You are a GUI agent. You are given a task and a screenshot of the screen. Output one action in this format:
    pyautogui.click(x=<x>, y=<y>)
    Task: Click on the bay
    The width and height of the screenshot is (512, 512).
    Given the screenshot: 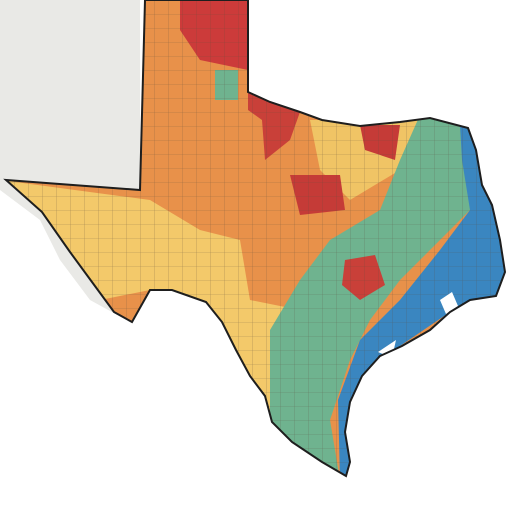 What is the action you would take?
    pyautogui.click(x=404, y=356)
    